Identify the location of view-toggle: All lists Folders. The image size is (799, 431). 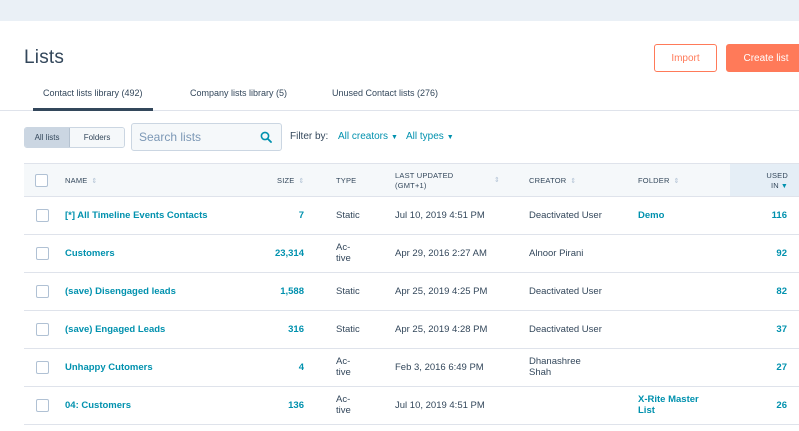
(74, 137).